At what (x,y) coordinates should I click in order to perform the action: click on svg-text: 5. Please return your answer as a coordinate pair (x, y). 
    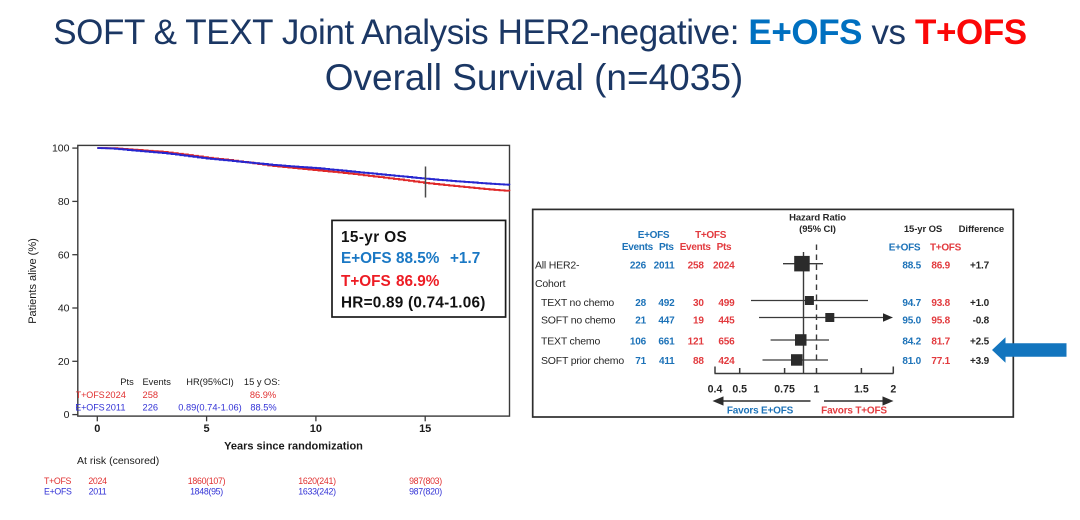
    Looking at the image, I should click on (207, 429).